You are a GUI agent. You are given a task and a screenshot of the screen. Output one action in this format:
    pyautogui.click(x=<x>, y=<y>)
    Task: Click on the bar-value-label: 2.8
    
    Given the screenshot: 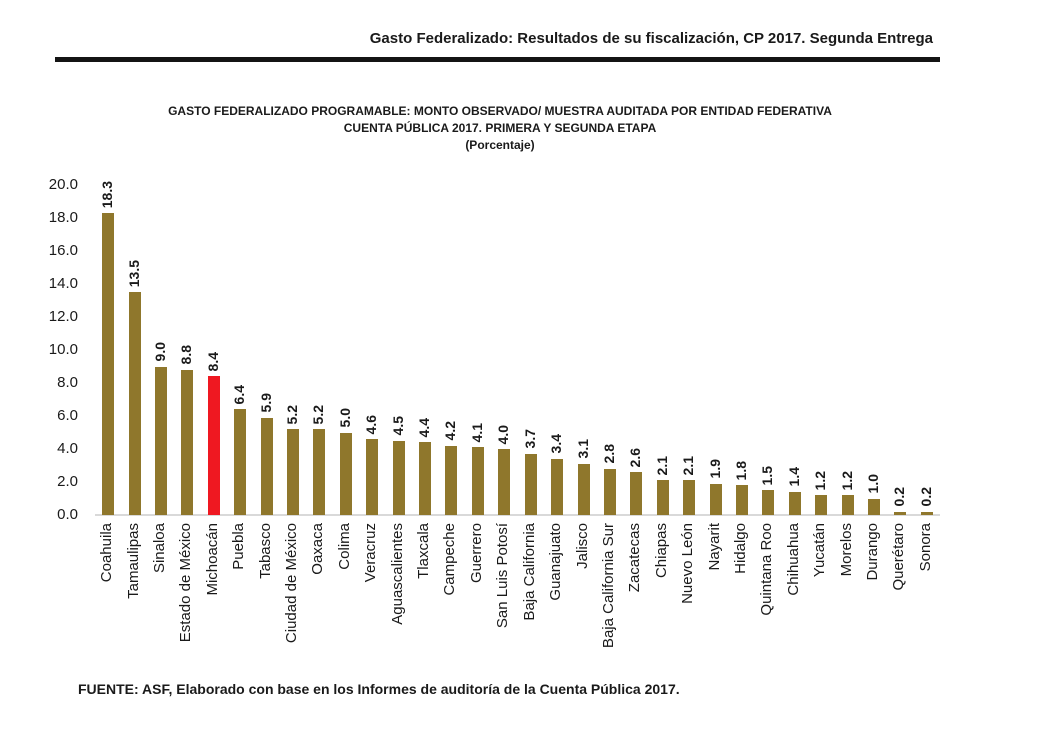 What is the action you would take?
    pyautogui.click(x=608, y=454)
    